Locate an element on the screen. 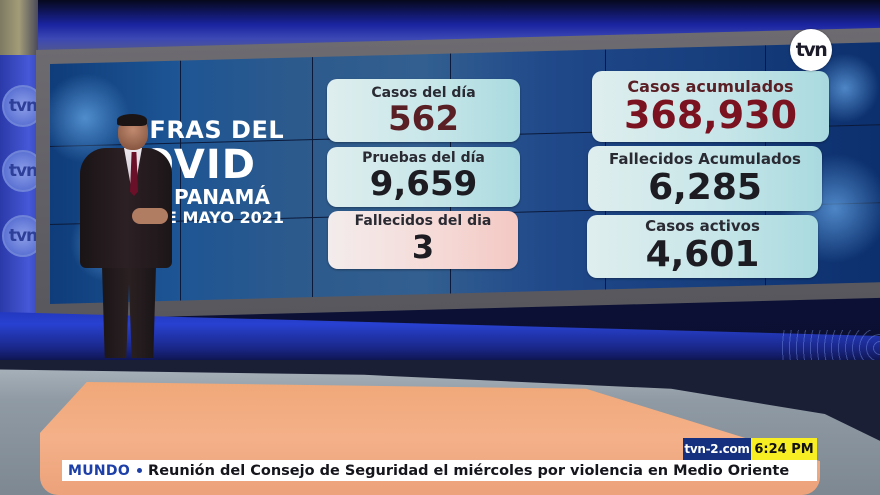 This screenshot has height=495, width=880. clock-badge: 6:24 PM is located at coordinates (784, 449).